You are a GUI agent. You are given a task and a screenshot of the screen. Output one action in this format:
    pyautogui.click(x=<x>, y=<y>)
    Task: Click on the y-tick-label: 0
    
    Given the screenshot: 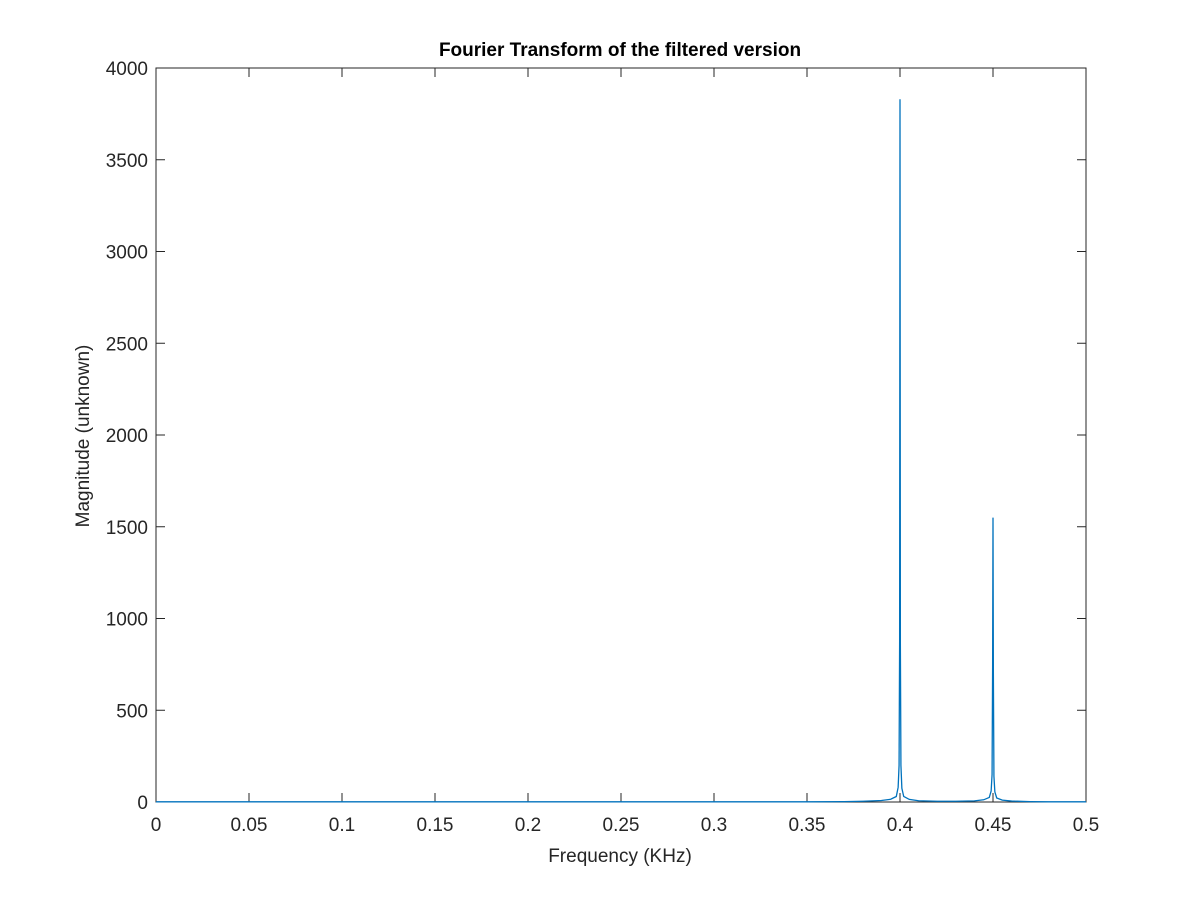 What is the action you would take?
    pyautogui.click(x=142, y=803)
    